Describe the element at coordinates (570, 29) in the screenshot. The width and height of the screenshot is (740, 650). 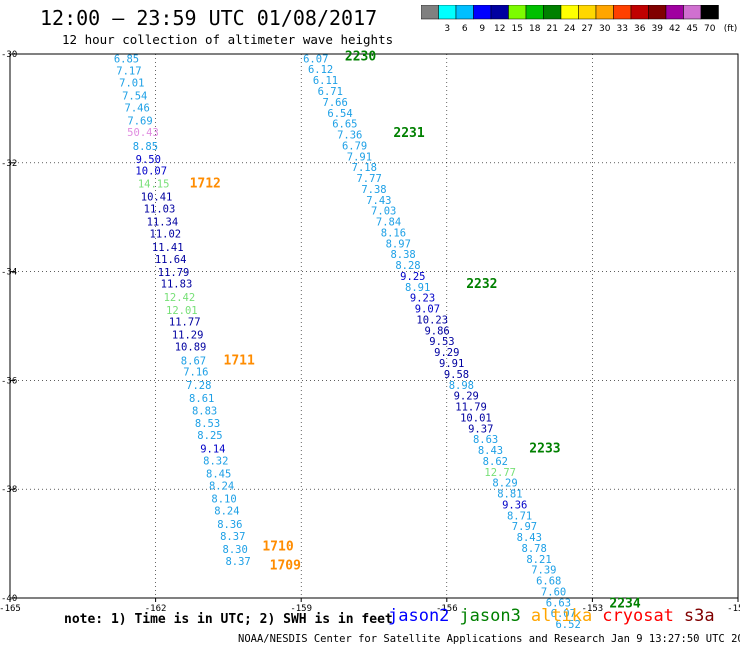
I see `color-scale-label: 24` at that location.